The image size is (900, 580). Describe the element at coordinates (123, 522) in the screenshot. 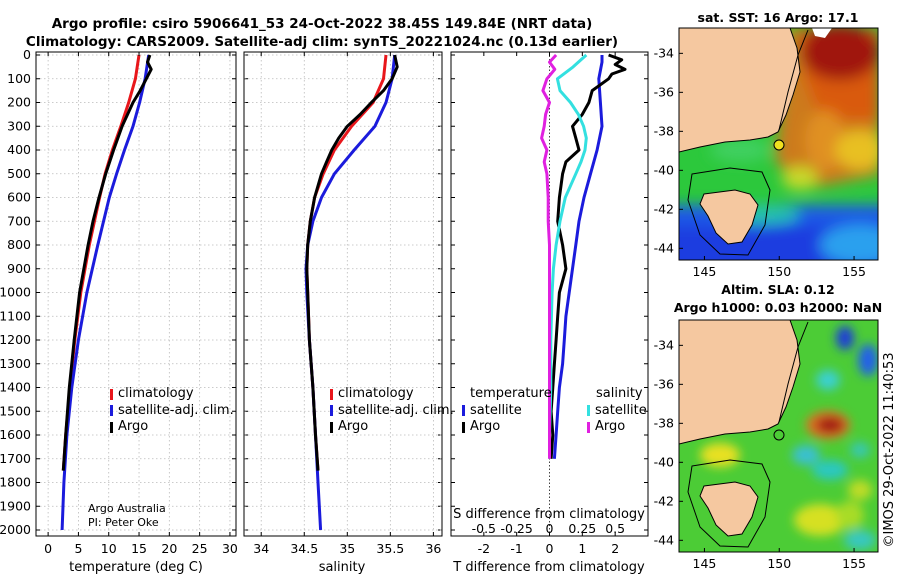

I see `credit-line-2: PI: Peter Oke` at that location.